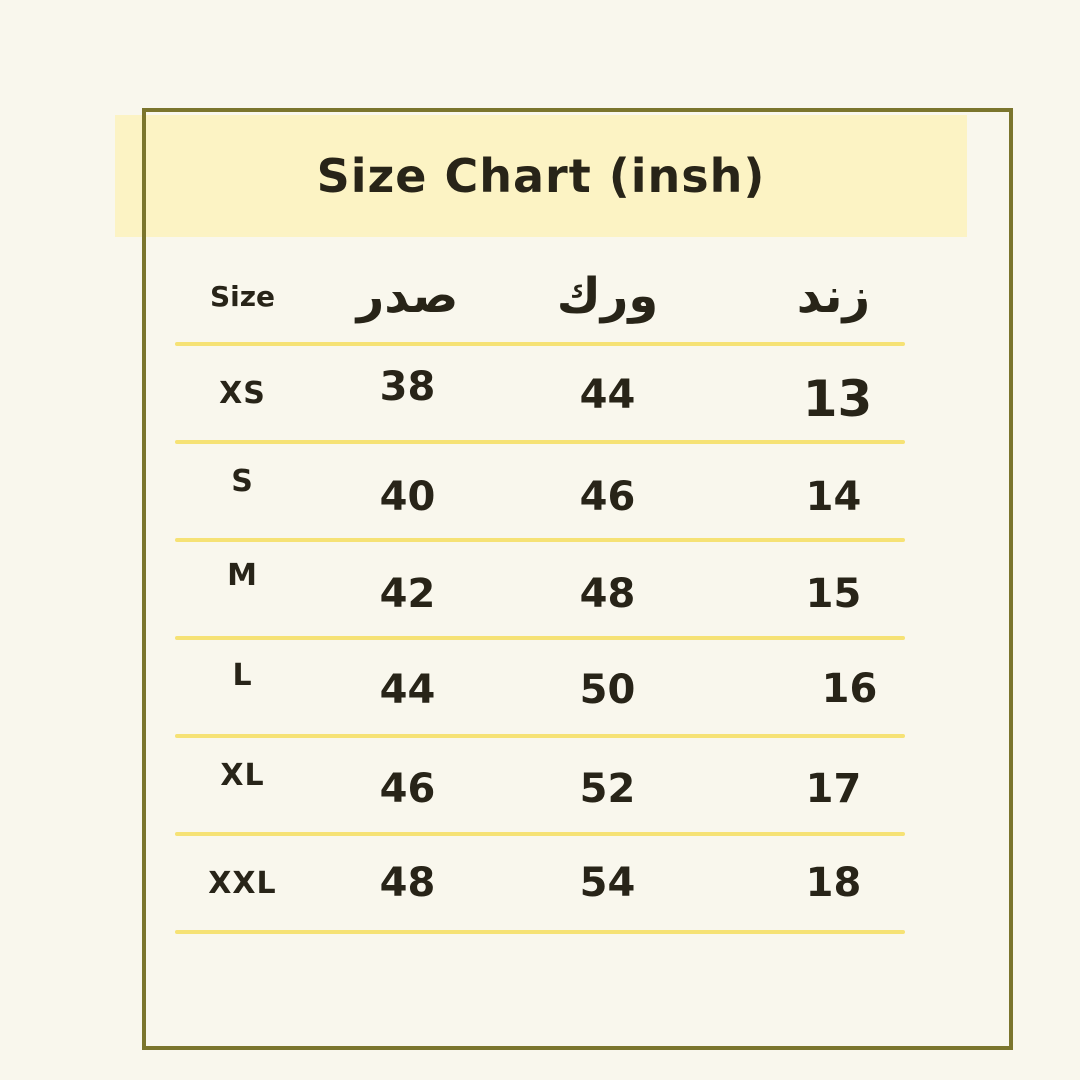  I want to click on wrist-value: 14, so click(833, 497).